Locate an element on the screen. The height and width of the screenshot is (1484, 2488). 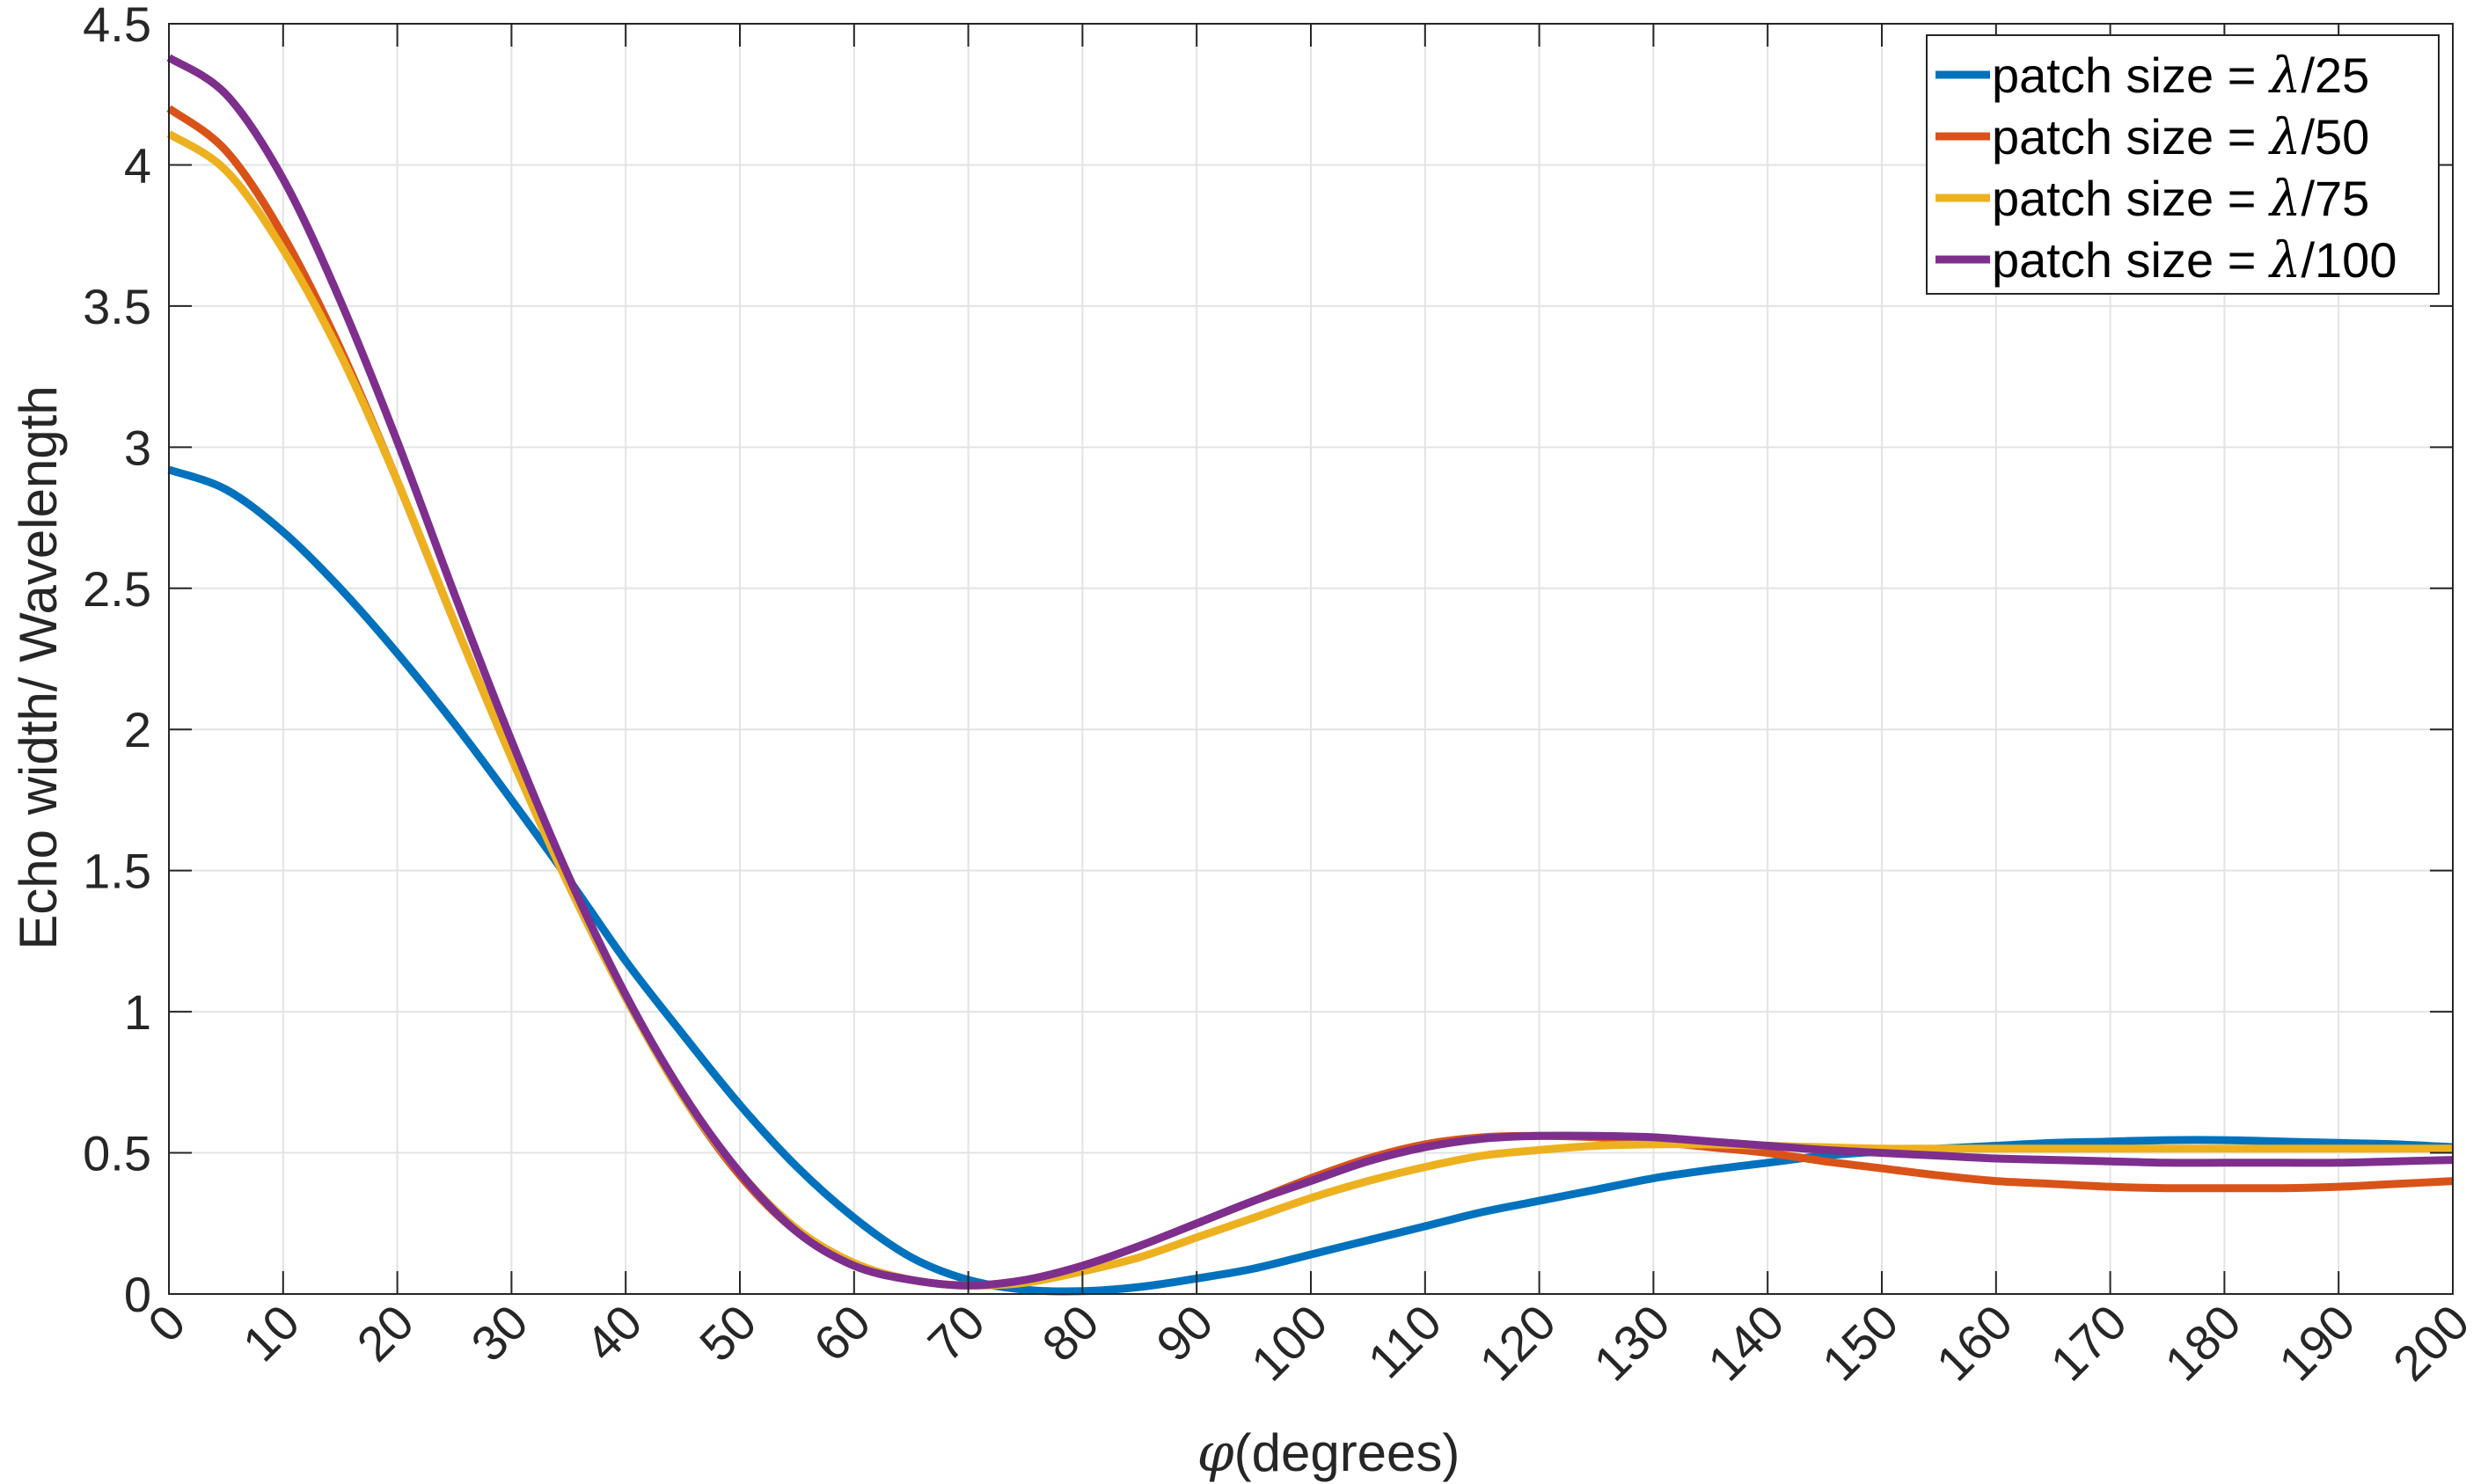
y-tick-label: 4 is located at coordinates (137, 165).